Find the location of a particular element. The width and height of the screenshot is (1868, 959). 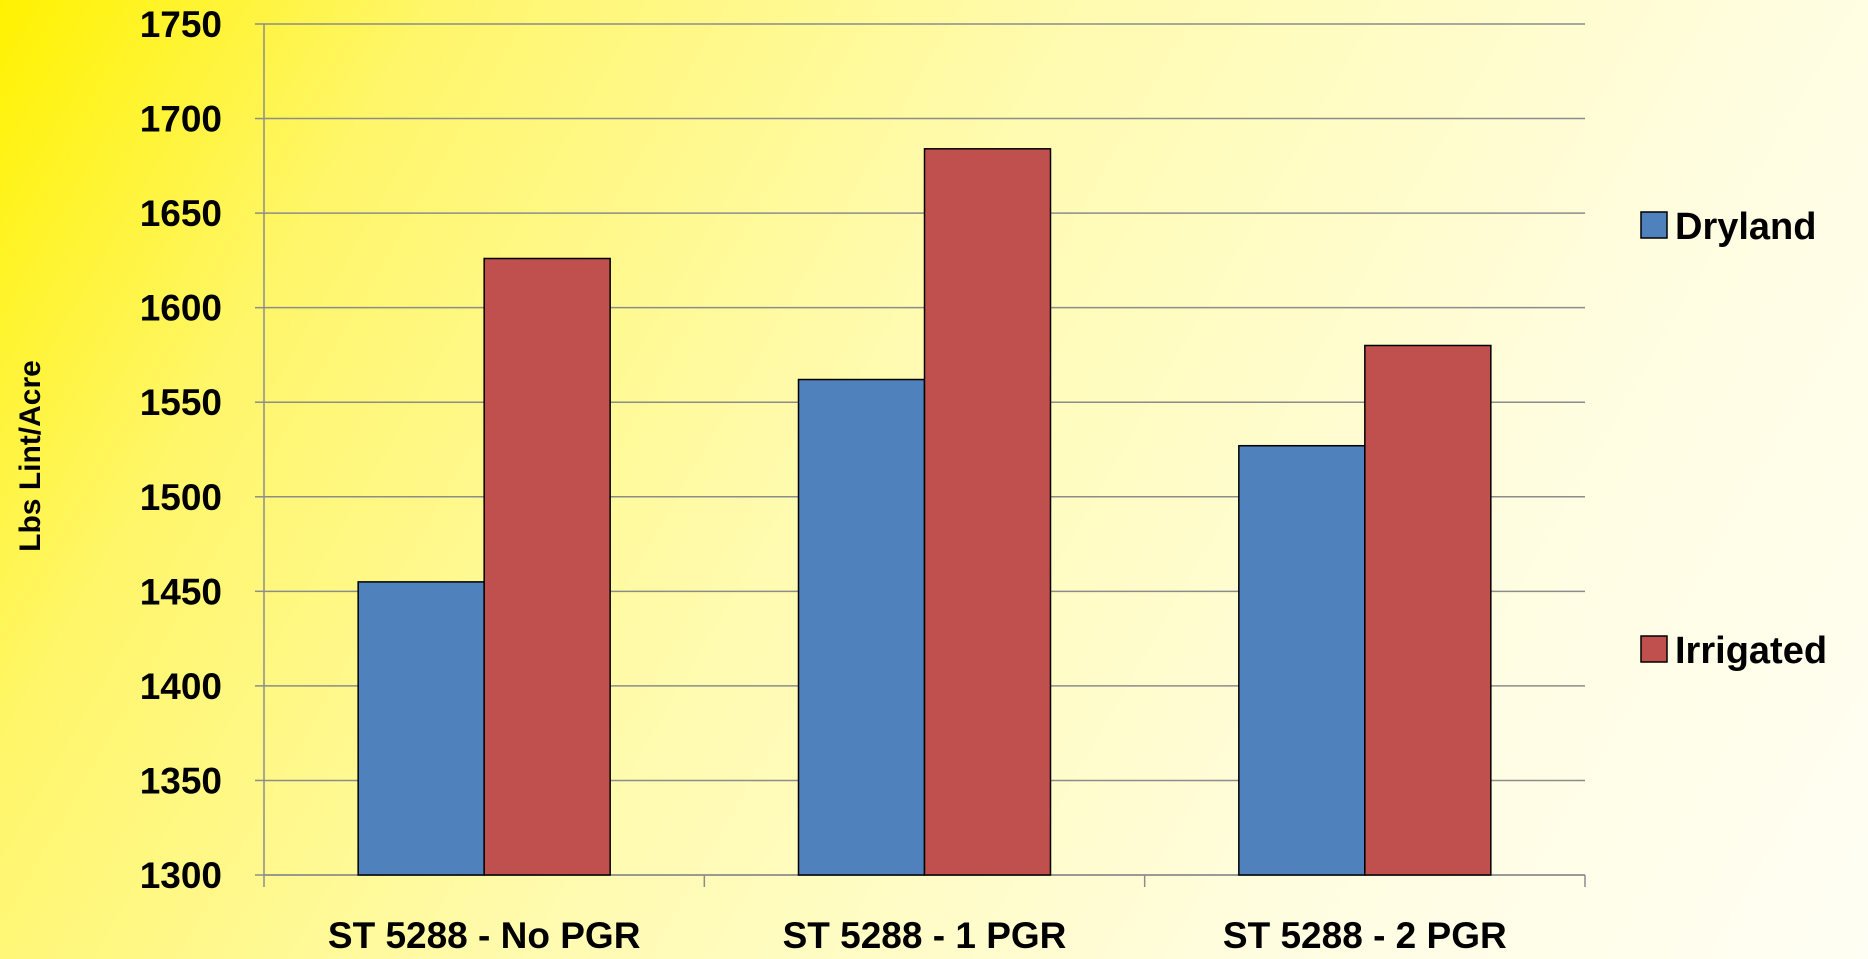

legend-label-irrigated: Irrigated is located at coordinates (1751, 651).